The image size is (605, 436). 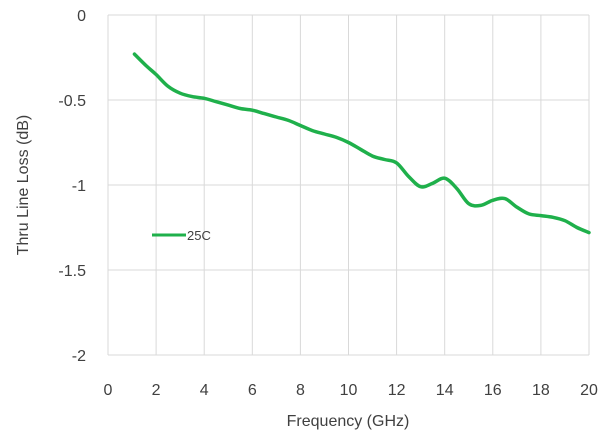 What do you see at coordinates (589, 390) in the screenshot?
I see `x-tick-label: 20` at bounding box center [589, 390].